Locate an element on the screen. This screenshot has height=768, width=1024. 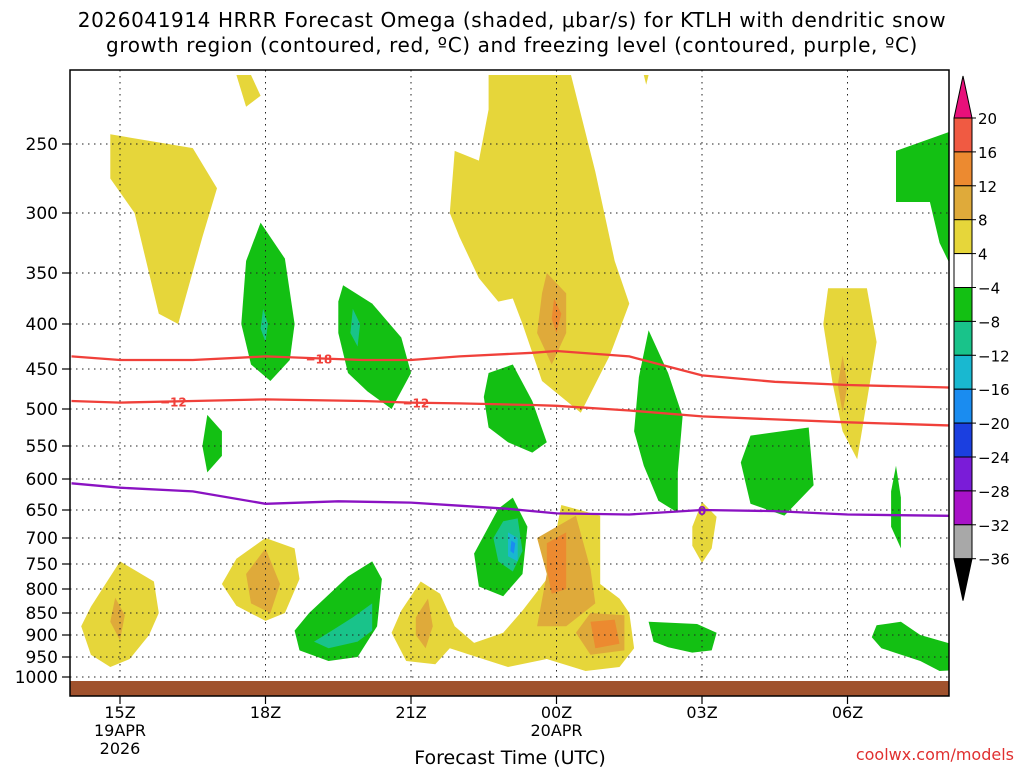
x-axis-label: Forecast Time (UTC) is located at coordinates (509, 757).